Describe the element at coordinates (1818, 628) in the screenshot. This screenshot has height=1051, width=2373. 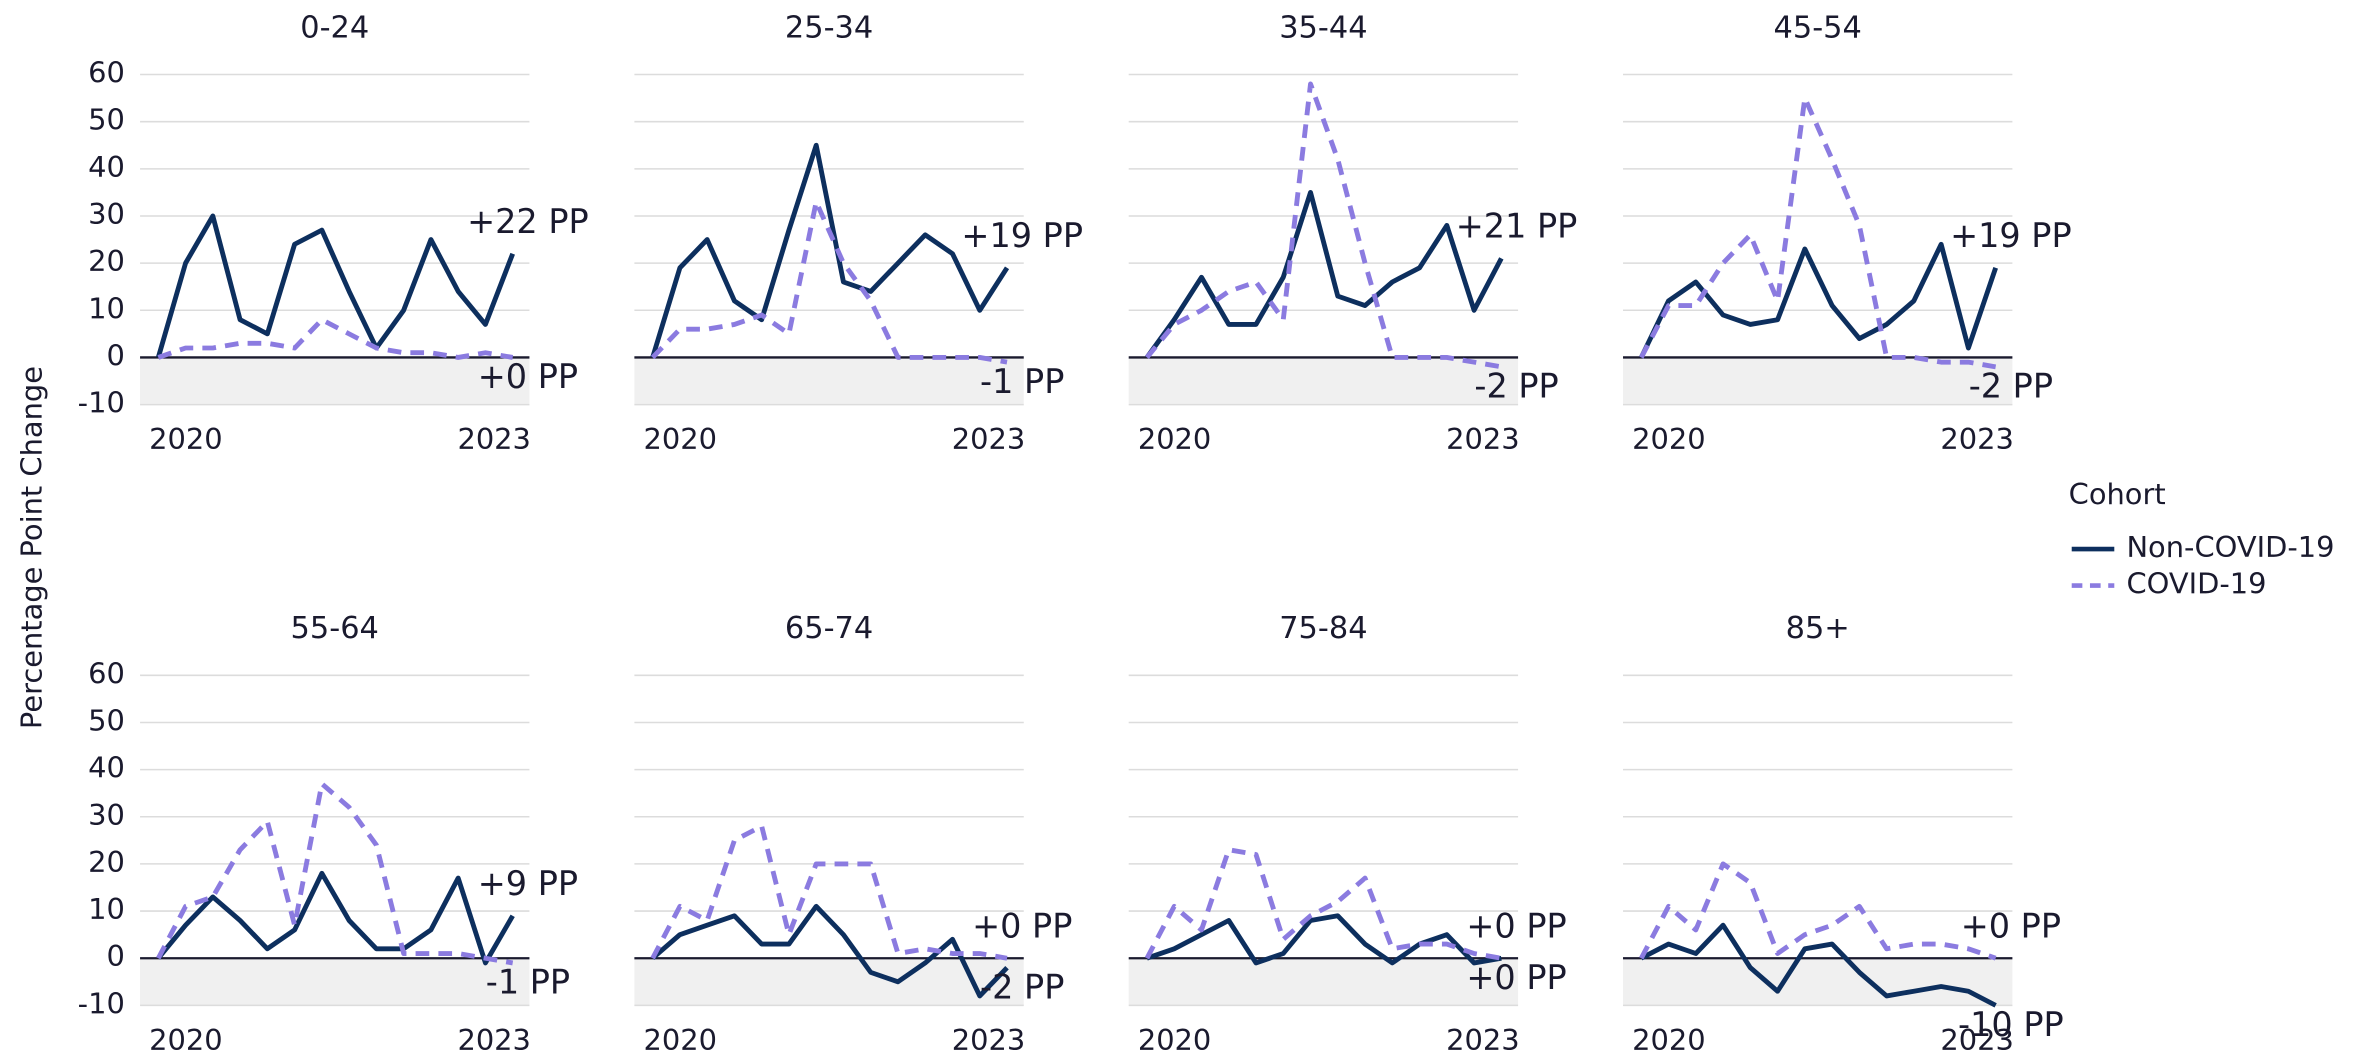
I see `panel-title: 85+` at that location.